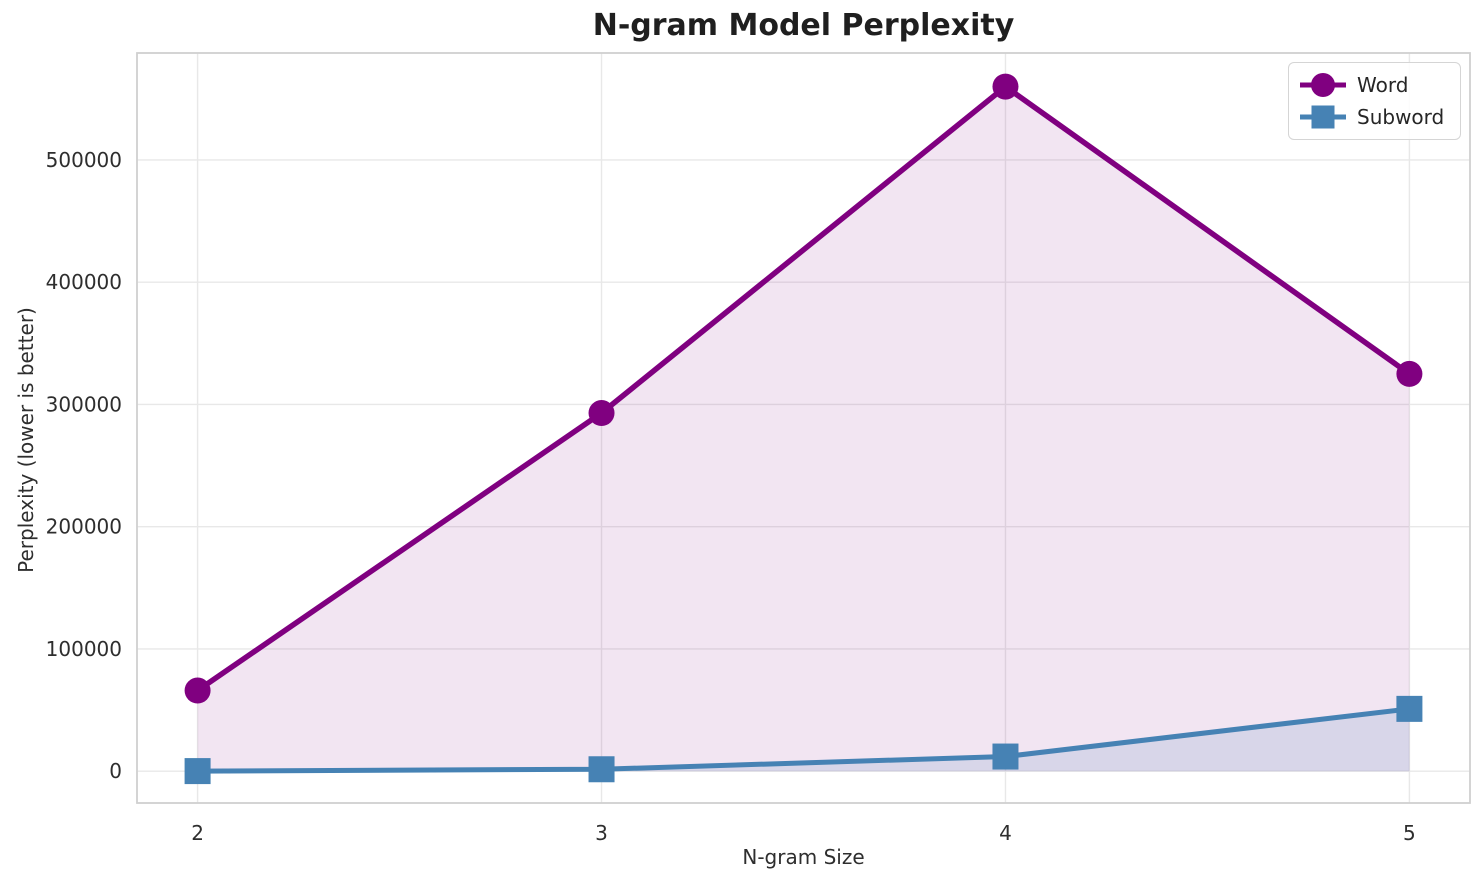 This screenshot has width=1484, height=885. What do you see at coordinates (84, 649) in the screenshot?
I see `y-tick-label: 100000` at bounding box center [84, 649].